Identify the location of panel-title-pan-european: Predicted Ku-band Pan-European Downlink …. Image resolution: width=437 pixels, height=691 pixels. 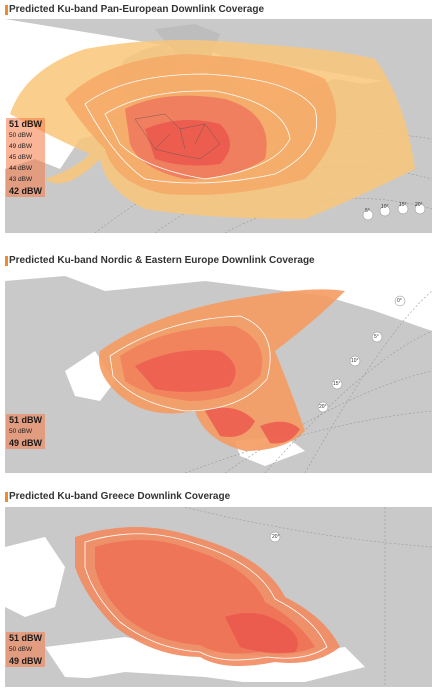
(134, 10).